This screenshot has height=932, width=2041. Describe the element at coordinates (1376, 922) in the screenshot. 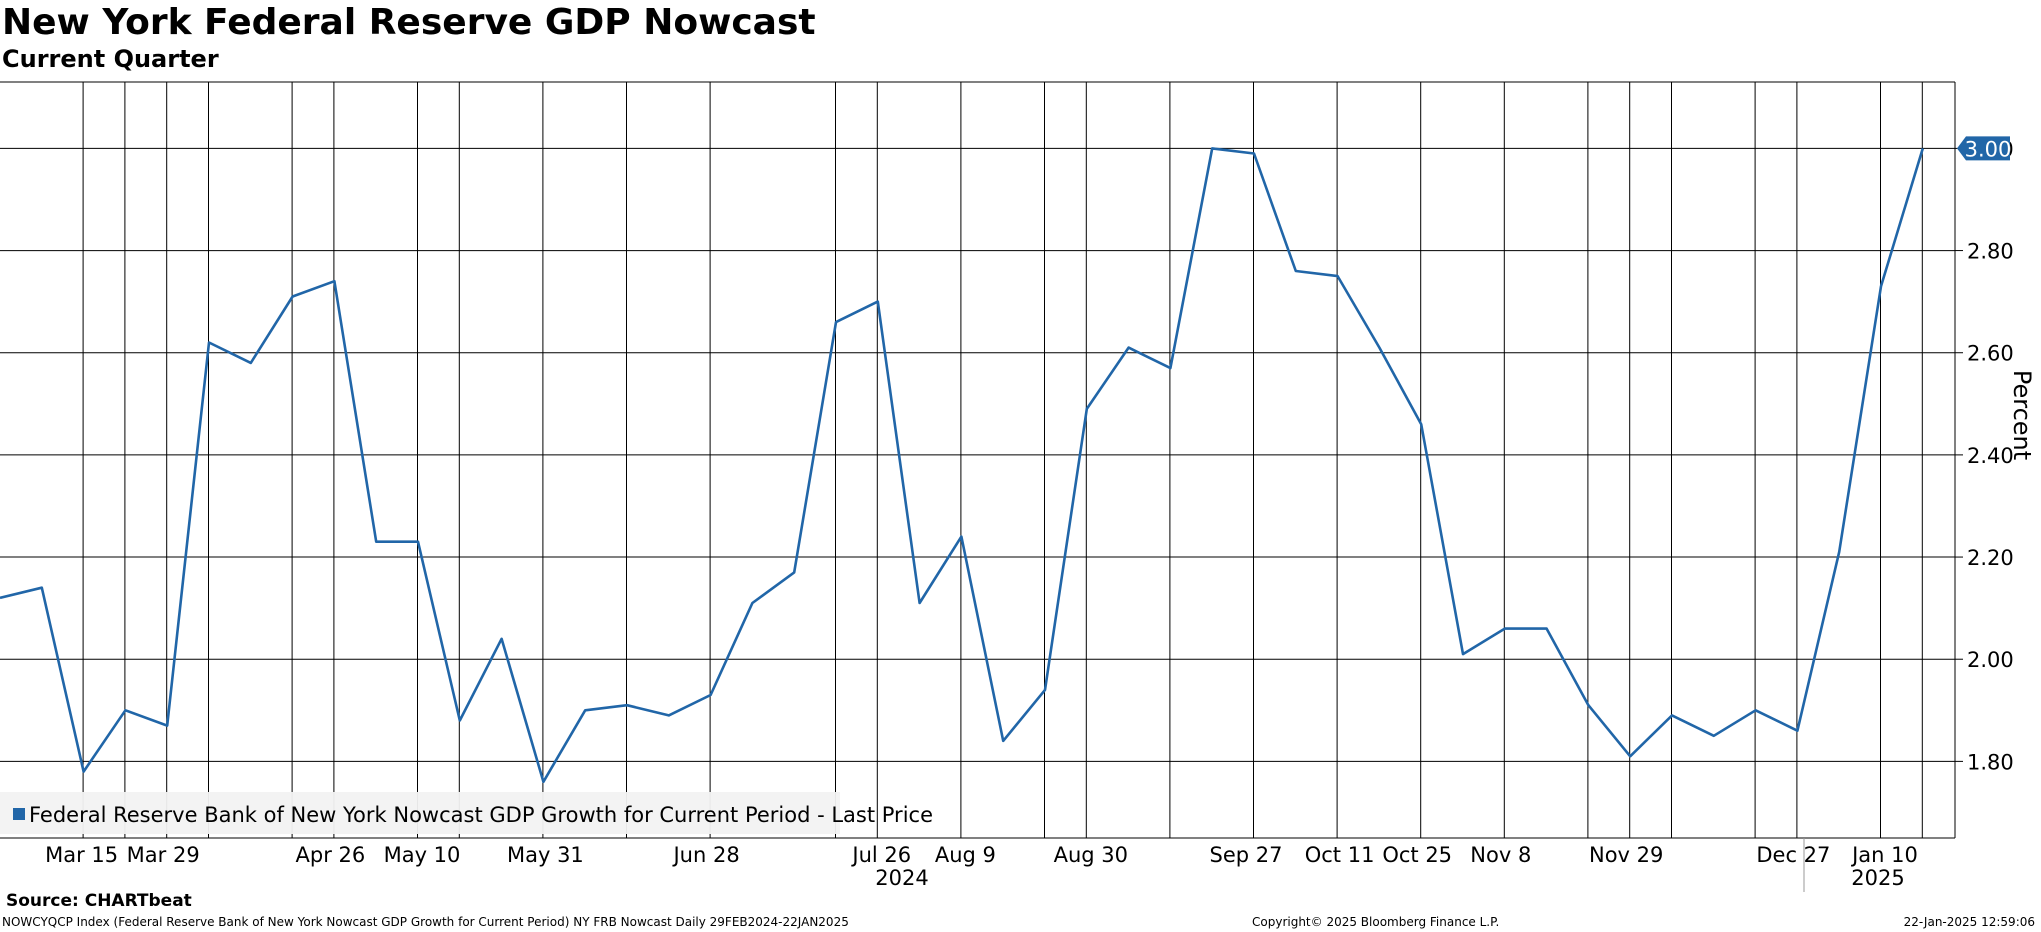

I see `copyright-notice: Copyright© 2025 Bloomberg Finance L.P.` at that location.